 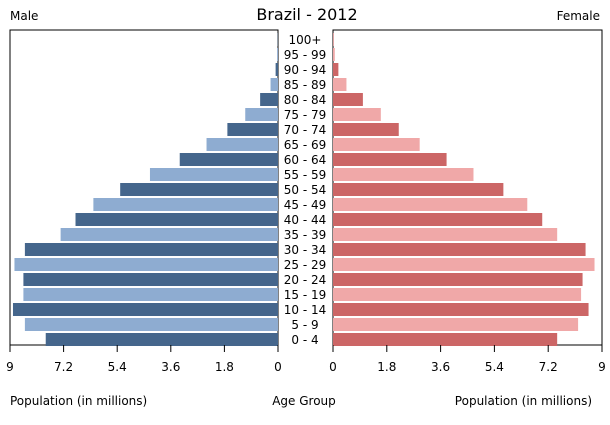 What do you see at coordinates (305, 115) in the screenshot?
I see `age-group-label: 75 - 79` at bounding box center [305, 115].